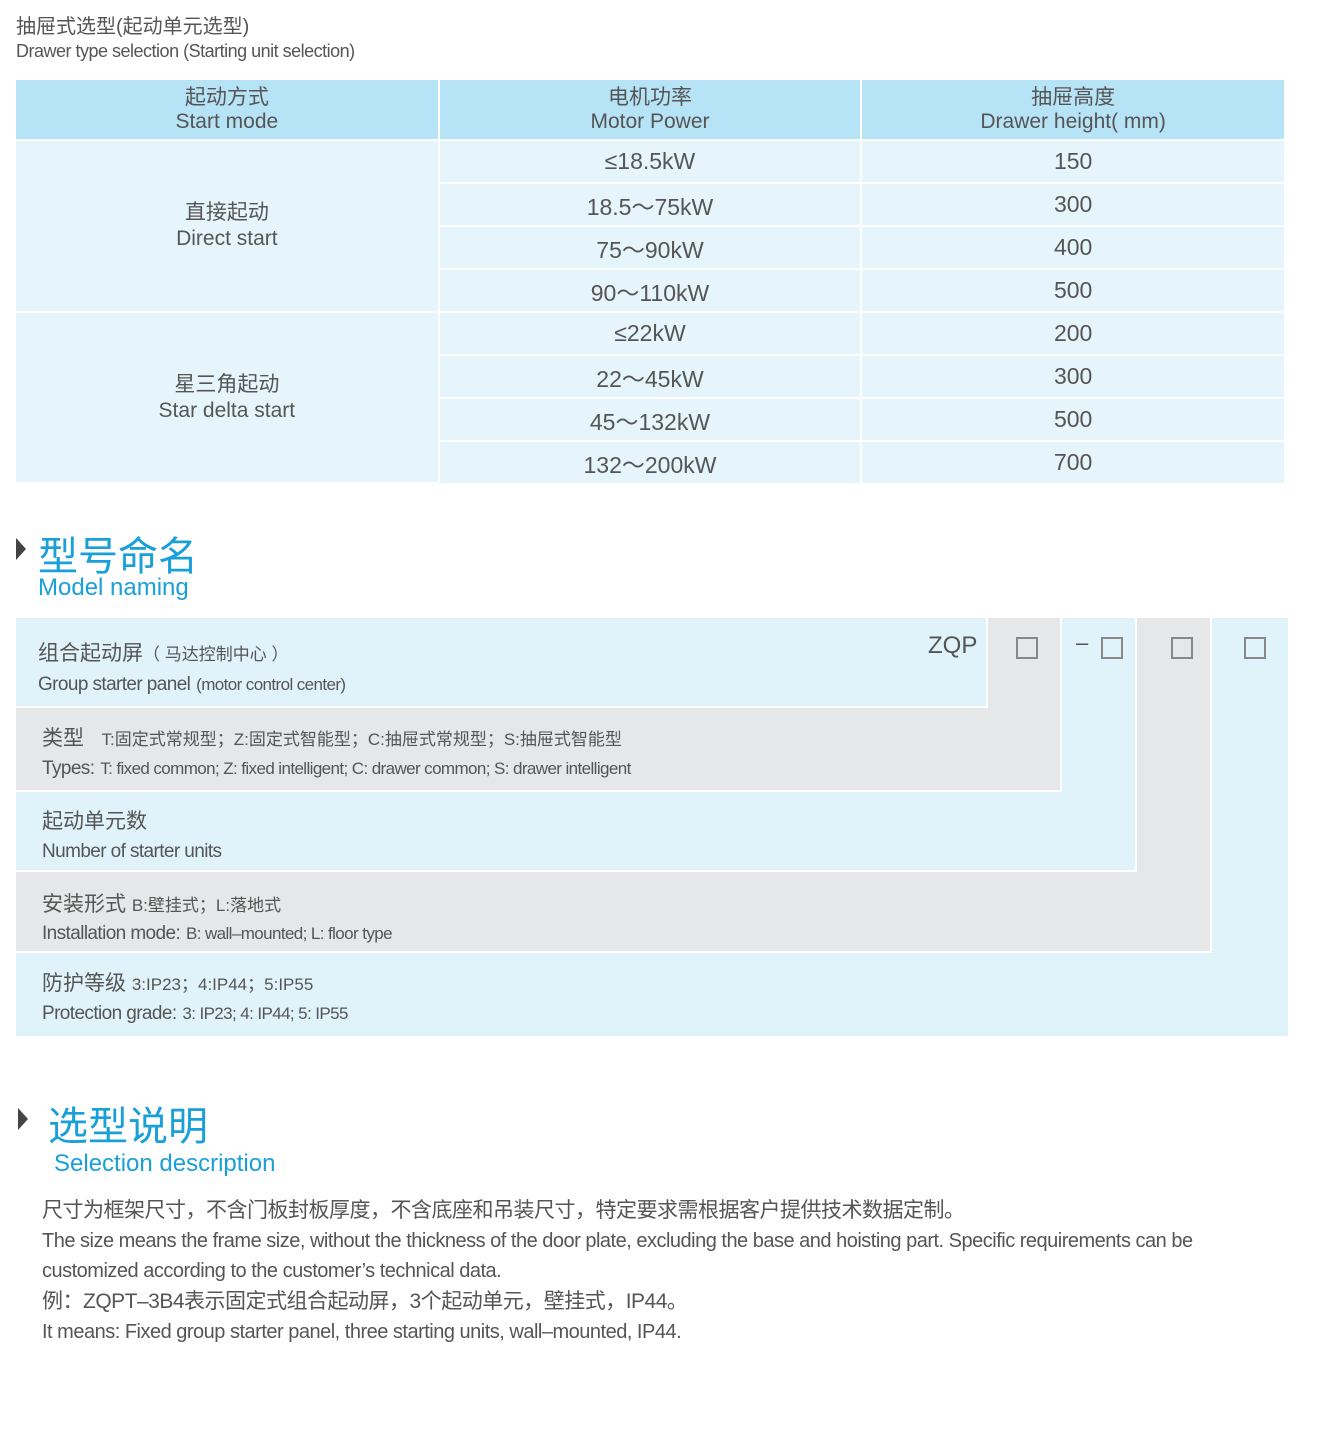  I want to click on start-mode-cell: 直接起动 Direct start, so click(228, 226).